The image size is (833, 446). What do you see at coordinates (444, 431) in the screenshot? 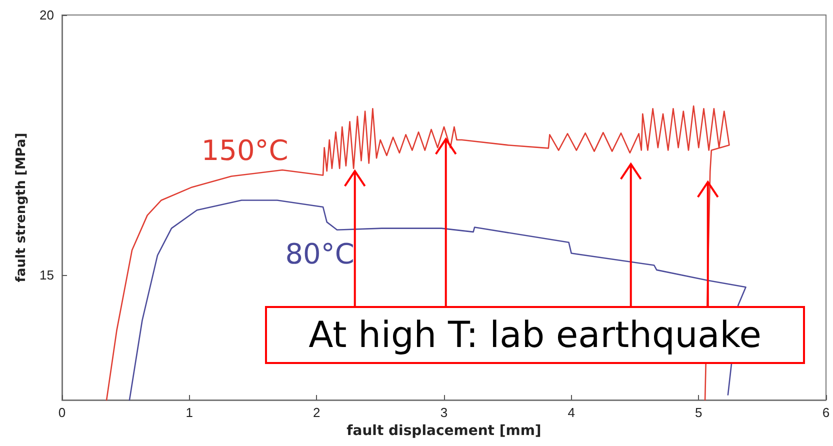
I see `x-axis-title: fault displacement [mm]` at bounding box center [444, 431].